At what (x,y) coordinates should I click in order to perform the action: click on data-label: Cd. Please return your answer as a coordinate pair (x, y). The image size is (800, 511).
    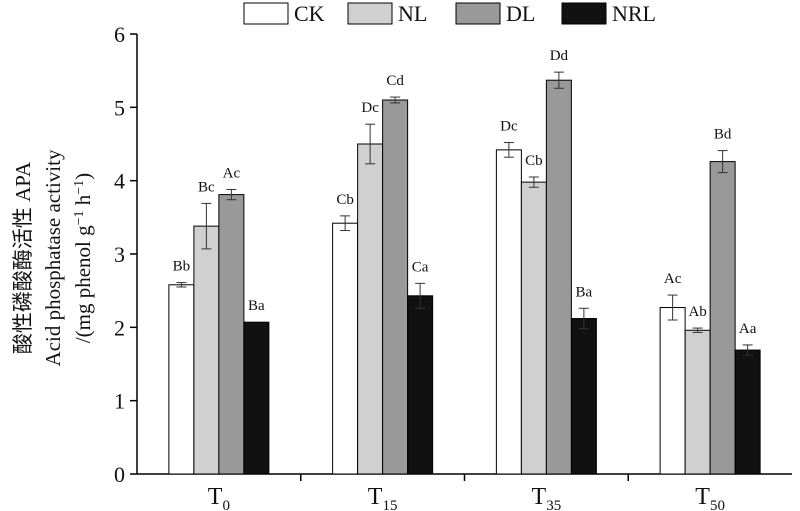
    Looking at the image, I should click on (395, 81).